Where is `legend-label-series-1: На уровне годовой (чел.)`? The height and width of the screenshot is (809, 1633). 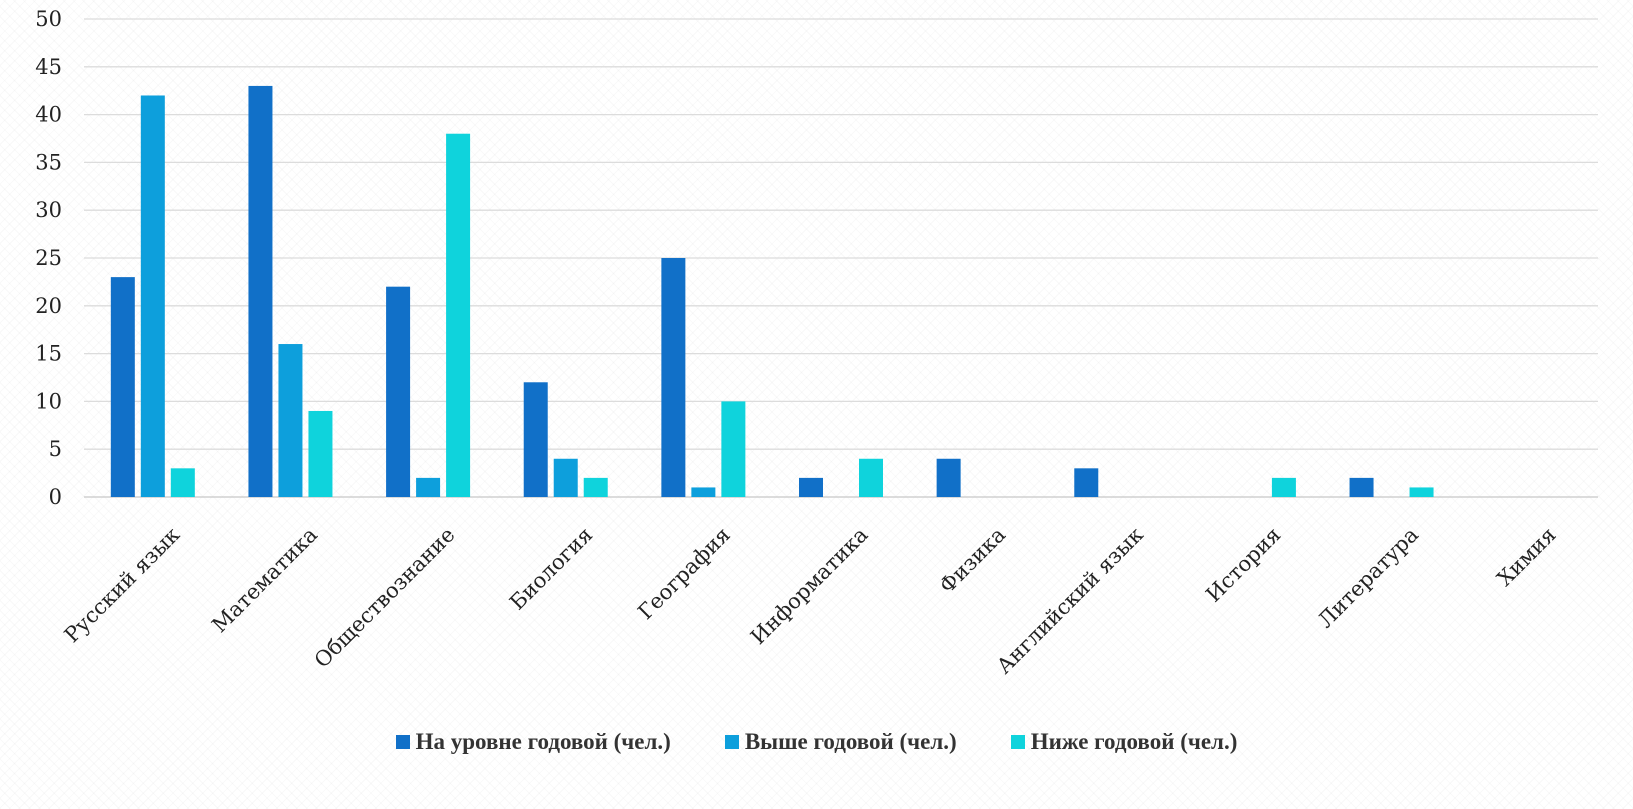
legend-label-series-1: На уровне годовой (чел.) is located at coordinates (543, 741).